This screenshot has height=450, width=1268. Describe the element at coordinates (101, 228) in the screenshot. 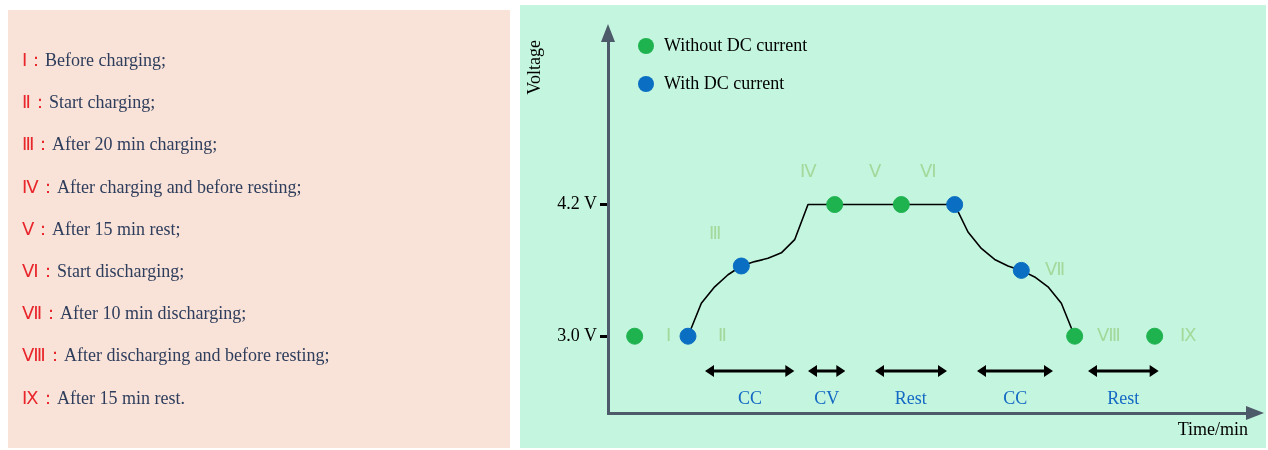

I see `text: Ⅴ：After 15 min rest;` at that location.